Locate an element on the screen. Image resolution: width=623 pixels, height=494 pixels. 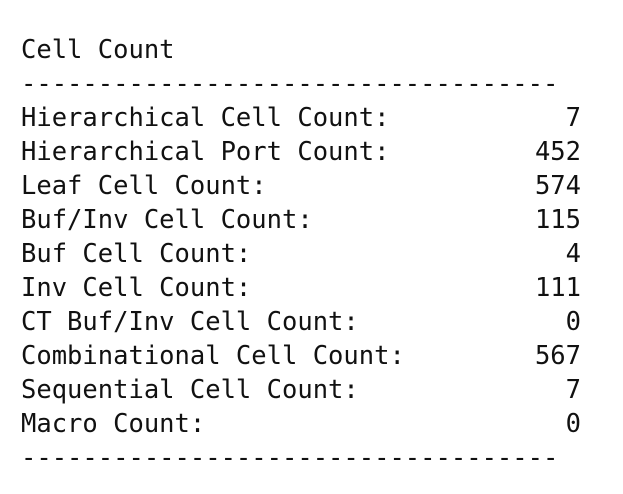
row-value: 115 is located at coordinates (557, 220).